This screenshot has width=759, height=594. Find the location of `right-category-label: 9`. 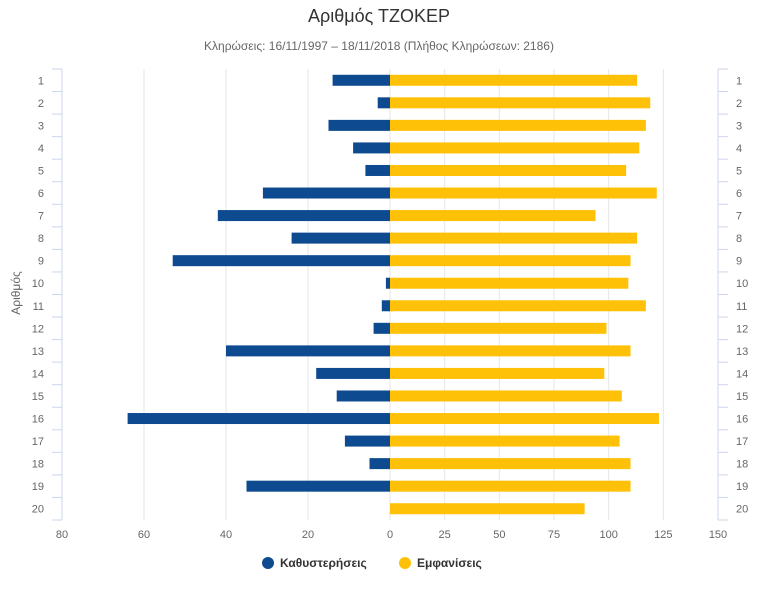

right-category-label: 9 is located at coordinates (739, 262).